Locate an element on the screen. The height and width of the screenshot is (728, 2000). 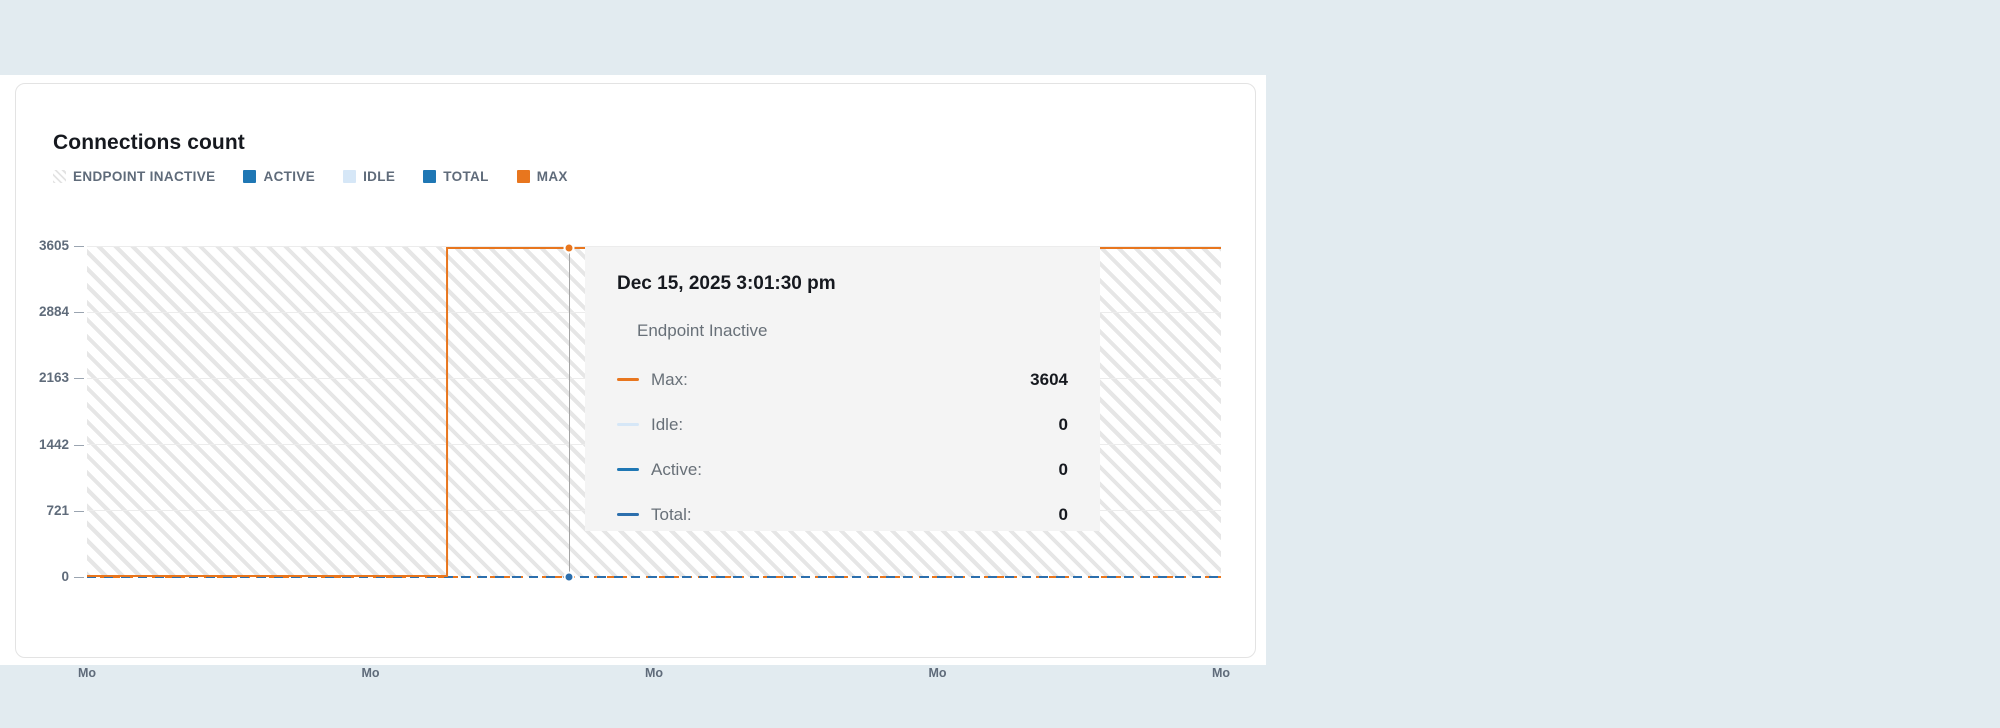
y-axis-tick-label: 721 is located at coordinates (57, 510).